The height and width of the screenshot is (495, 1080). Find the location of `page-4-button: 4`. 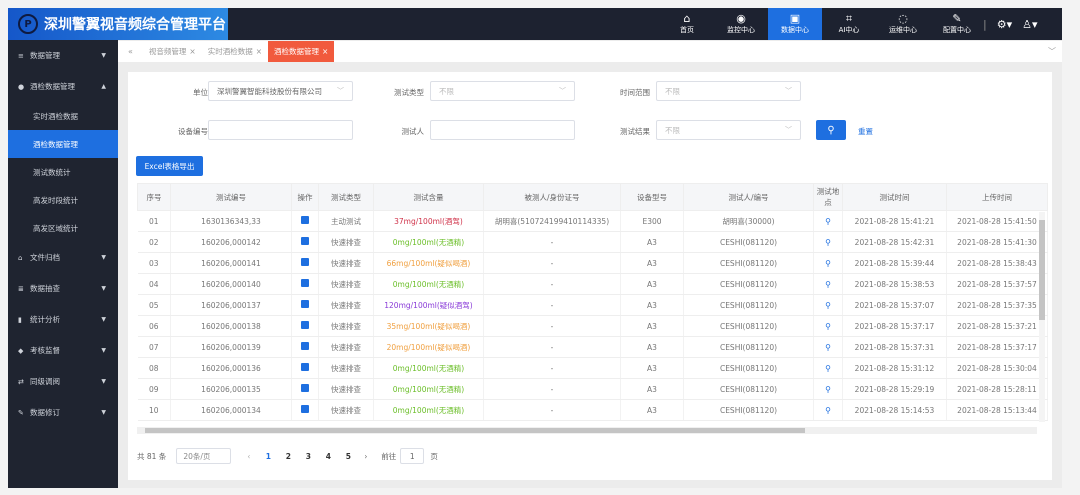

page-4-button: 4 is located at coordinates (328, 456).